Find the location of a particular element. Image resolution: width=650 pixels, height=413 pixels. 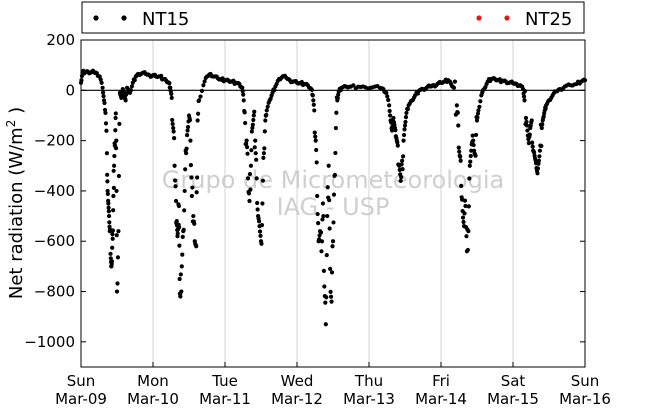

watermark-line-2: IAG - USP is located at coordinates (333, 207).